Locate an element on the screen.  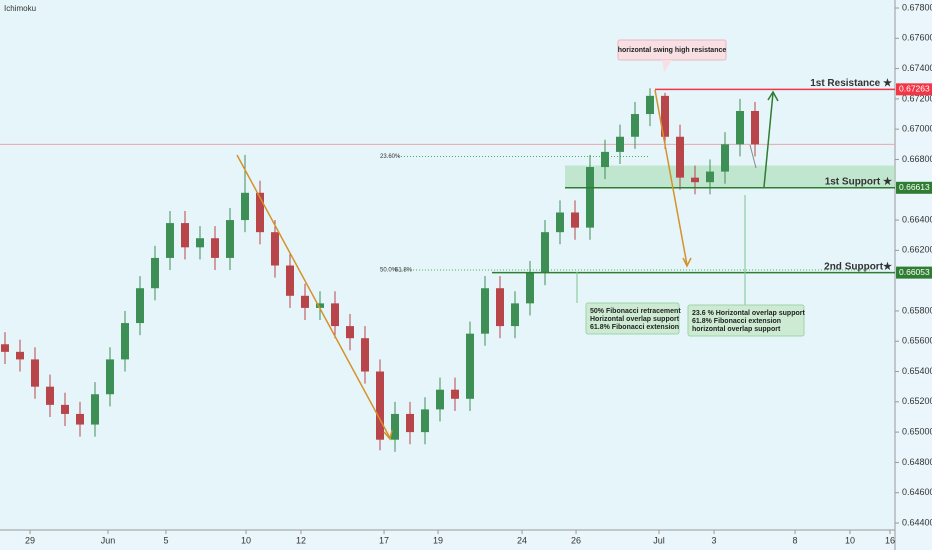
y-tick-label: 0.64400 is located at coordinates (917, 522).